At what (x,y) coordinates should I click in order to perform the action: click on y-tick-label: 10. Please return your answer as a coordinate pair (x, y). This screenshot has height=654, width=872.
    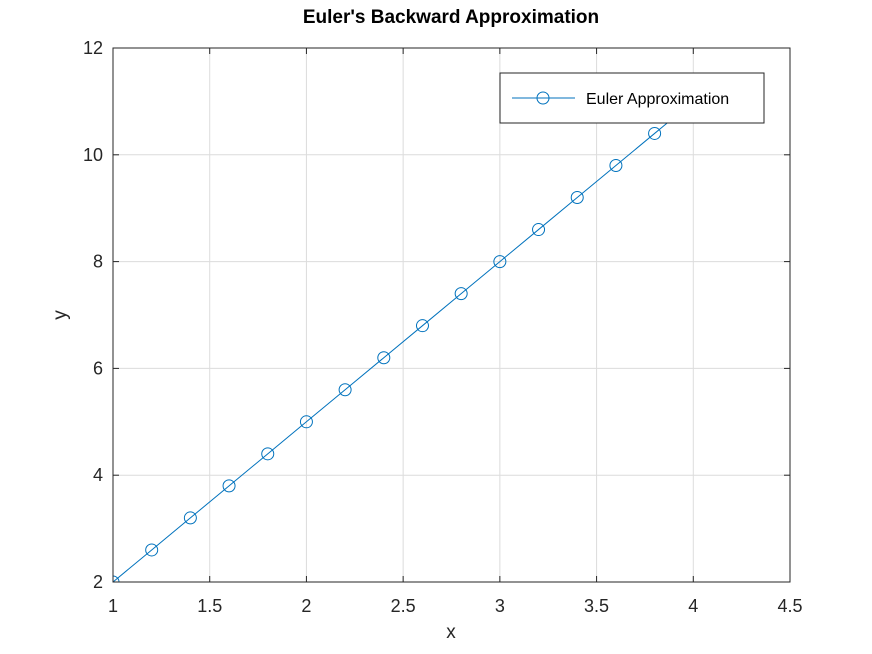
    Looking at the image, I should click on (93, 155).